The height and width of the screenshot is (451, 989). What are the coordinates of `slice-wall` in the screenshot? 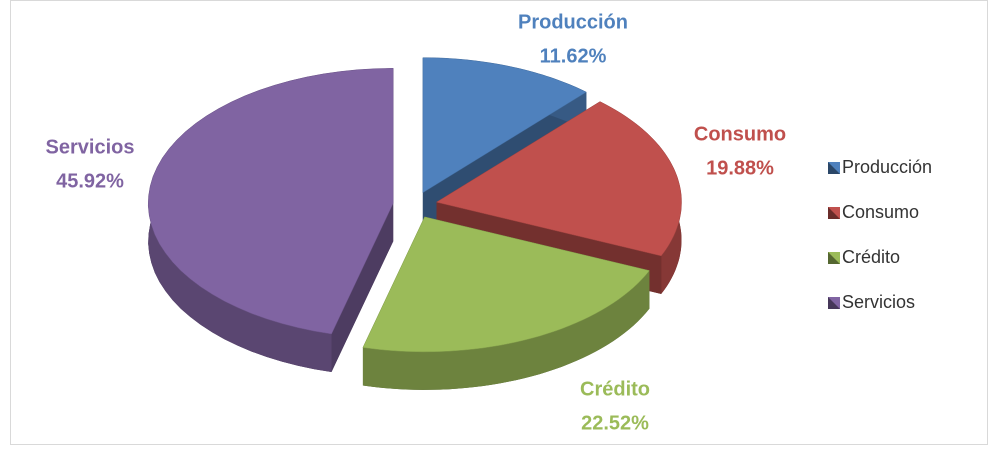 It's located at (362, 287).